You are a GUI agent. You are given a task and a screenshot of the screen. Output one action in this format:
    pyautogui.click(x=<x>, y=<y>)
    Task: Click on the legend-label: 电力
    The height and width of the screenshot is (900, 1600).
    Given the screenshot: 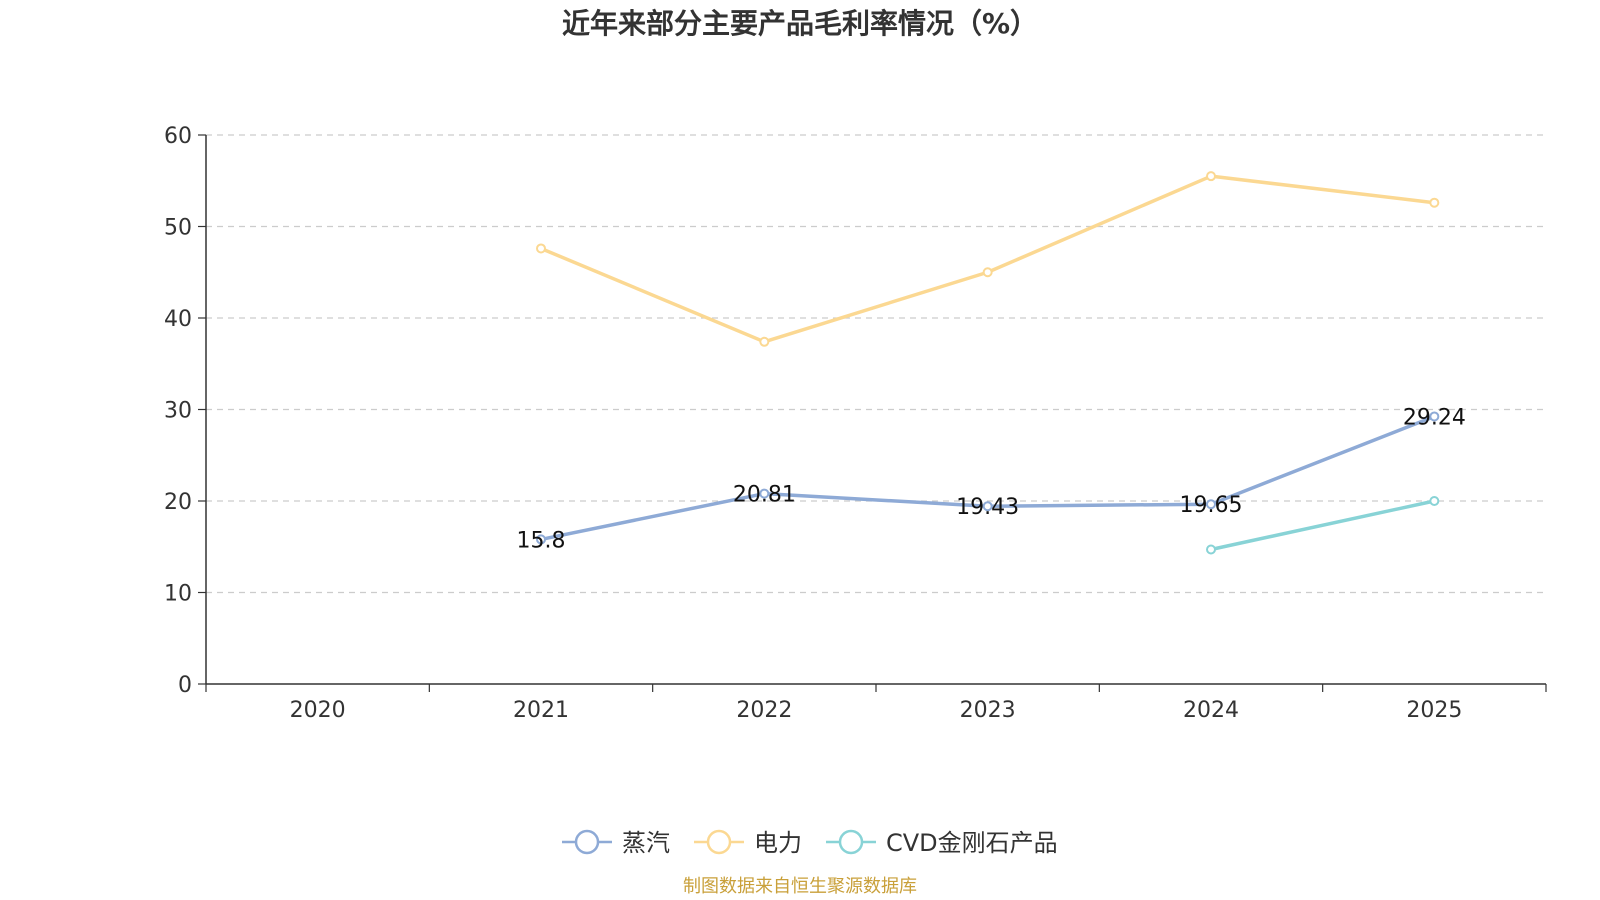 What is the action you would take?
    pyautogui.click(x=778, y=843)
    